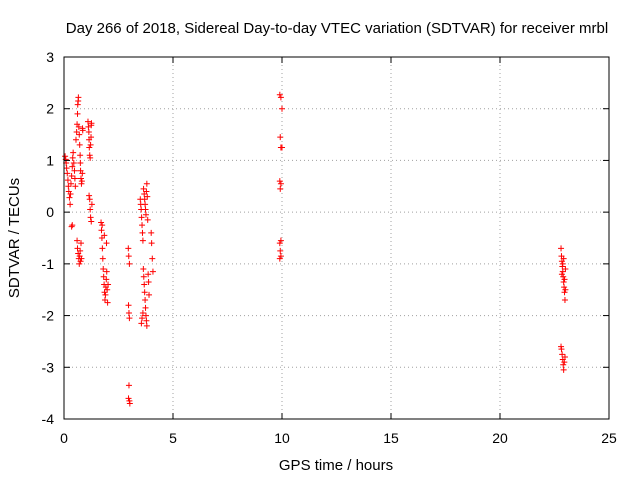 The height and width of the screenshot is (480, 640). What do you see at coordinates (48, 264) in the screenshot?
I see `y-tick-label: -1` at bounding box center [48, 264].